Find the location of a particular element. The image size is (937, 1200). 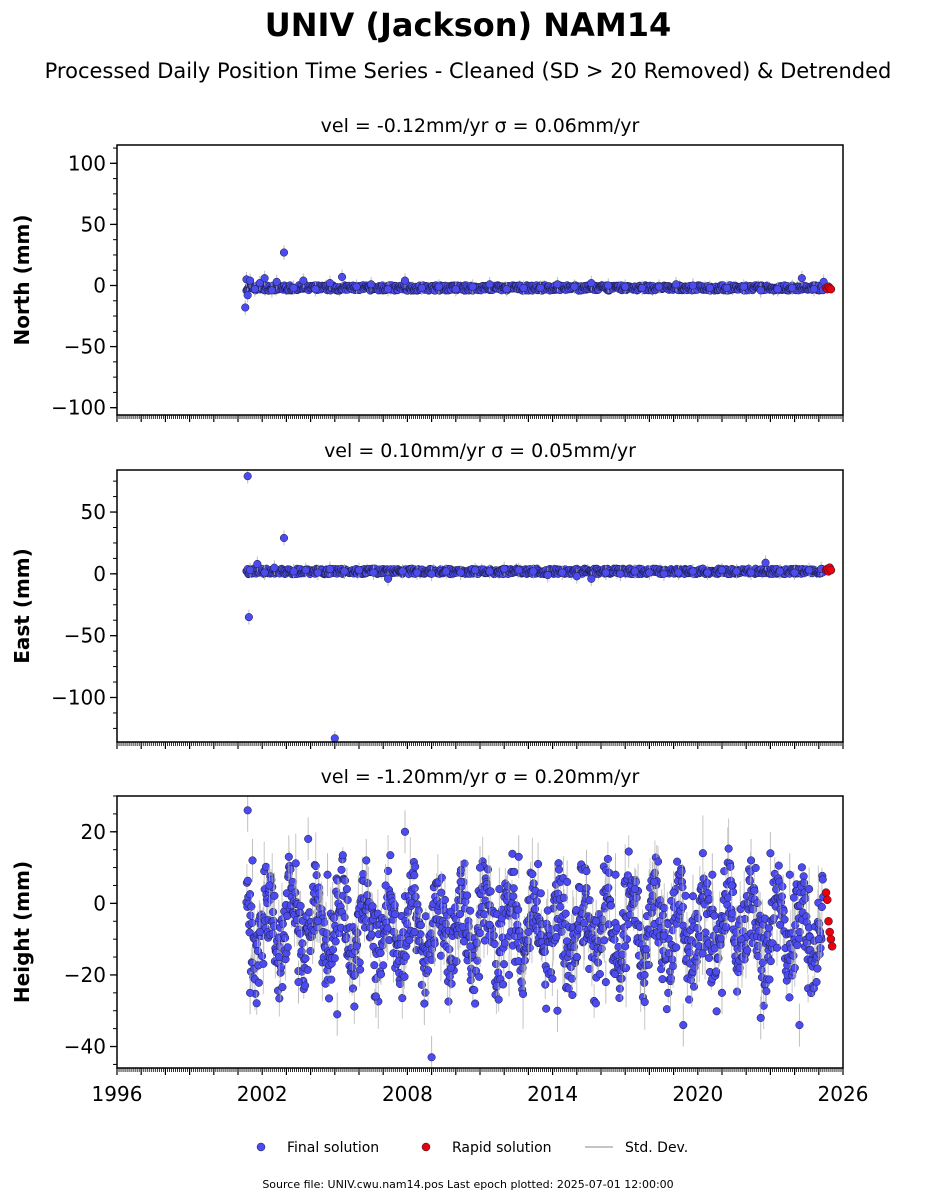

y-tick-label: −50 is located at coordinates (85, 636).